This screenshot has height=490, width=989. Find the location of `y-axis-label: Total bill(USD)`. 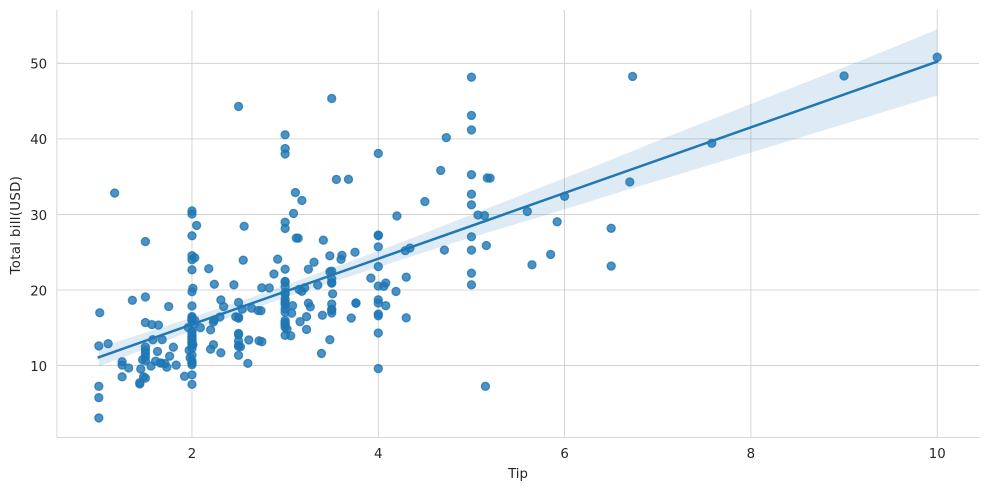

y-axis-label: Total bill(USD) is located at coordinates (16, 226).